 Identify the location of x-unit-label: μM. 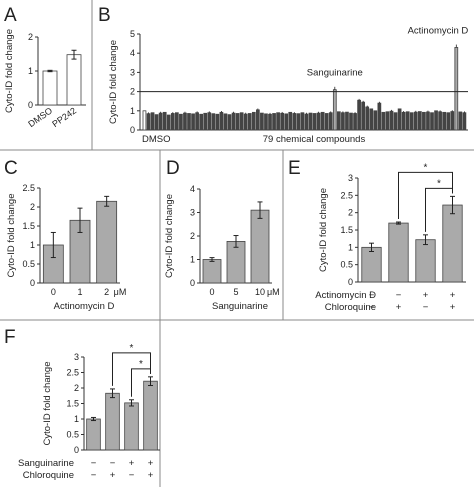
(273, 292).